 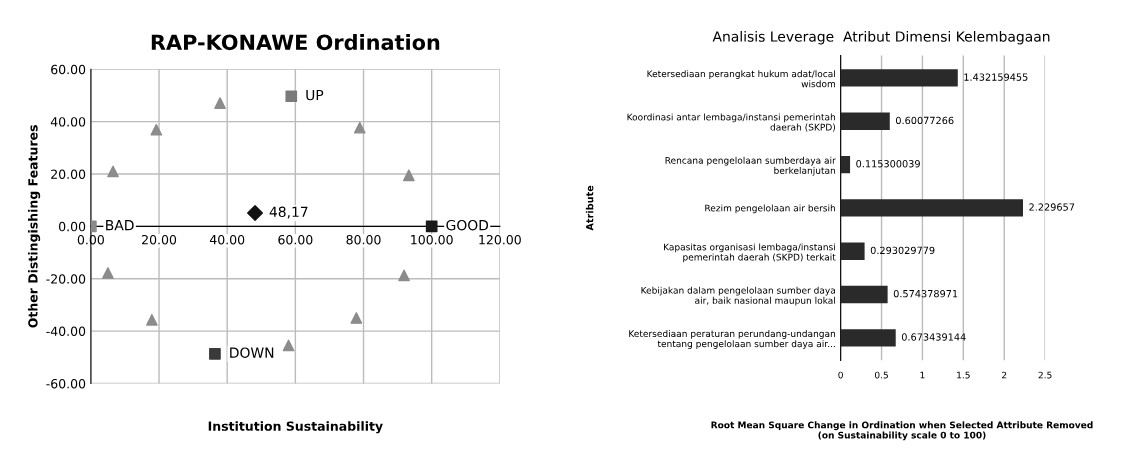 What do you see at coordinates (933, 337) in the screenshot?
I see `data-label: 0.673439144` at bounding box center [933, 337].